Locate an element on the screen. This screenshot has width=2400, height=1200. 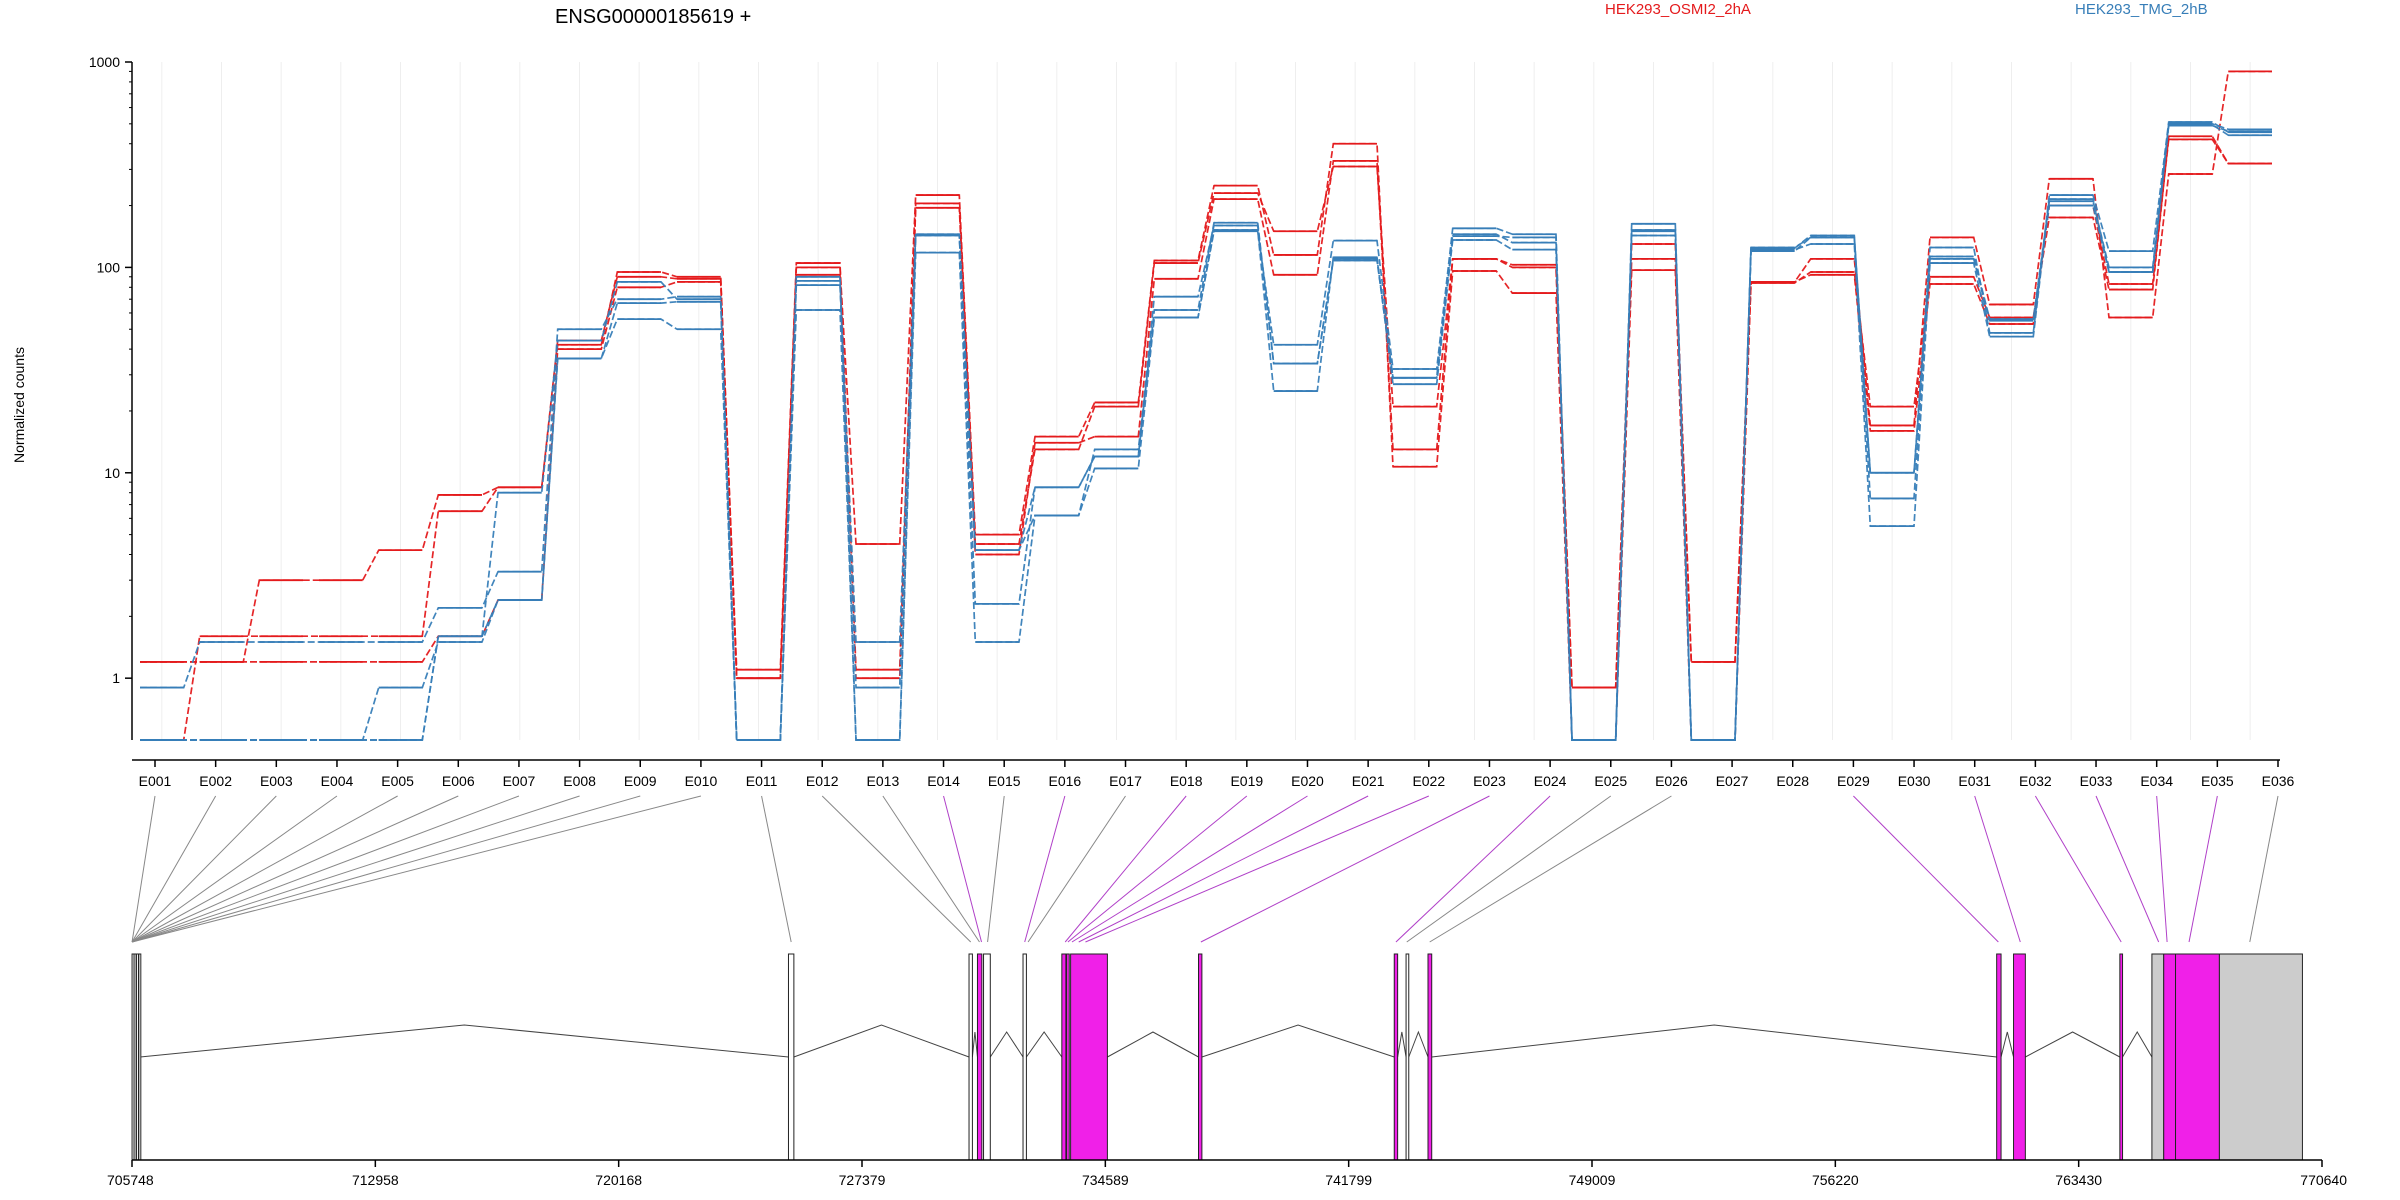
exon-label: E002 is located at coordinates (215, 781).